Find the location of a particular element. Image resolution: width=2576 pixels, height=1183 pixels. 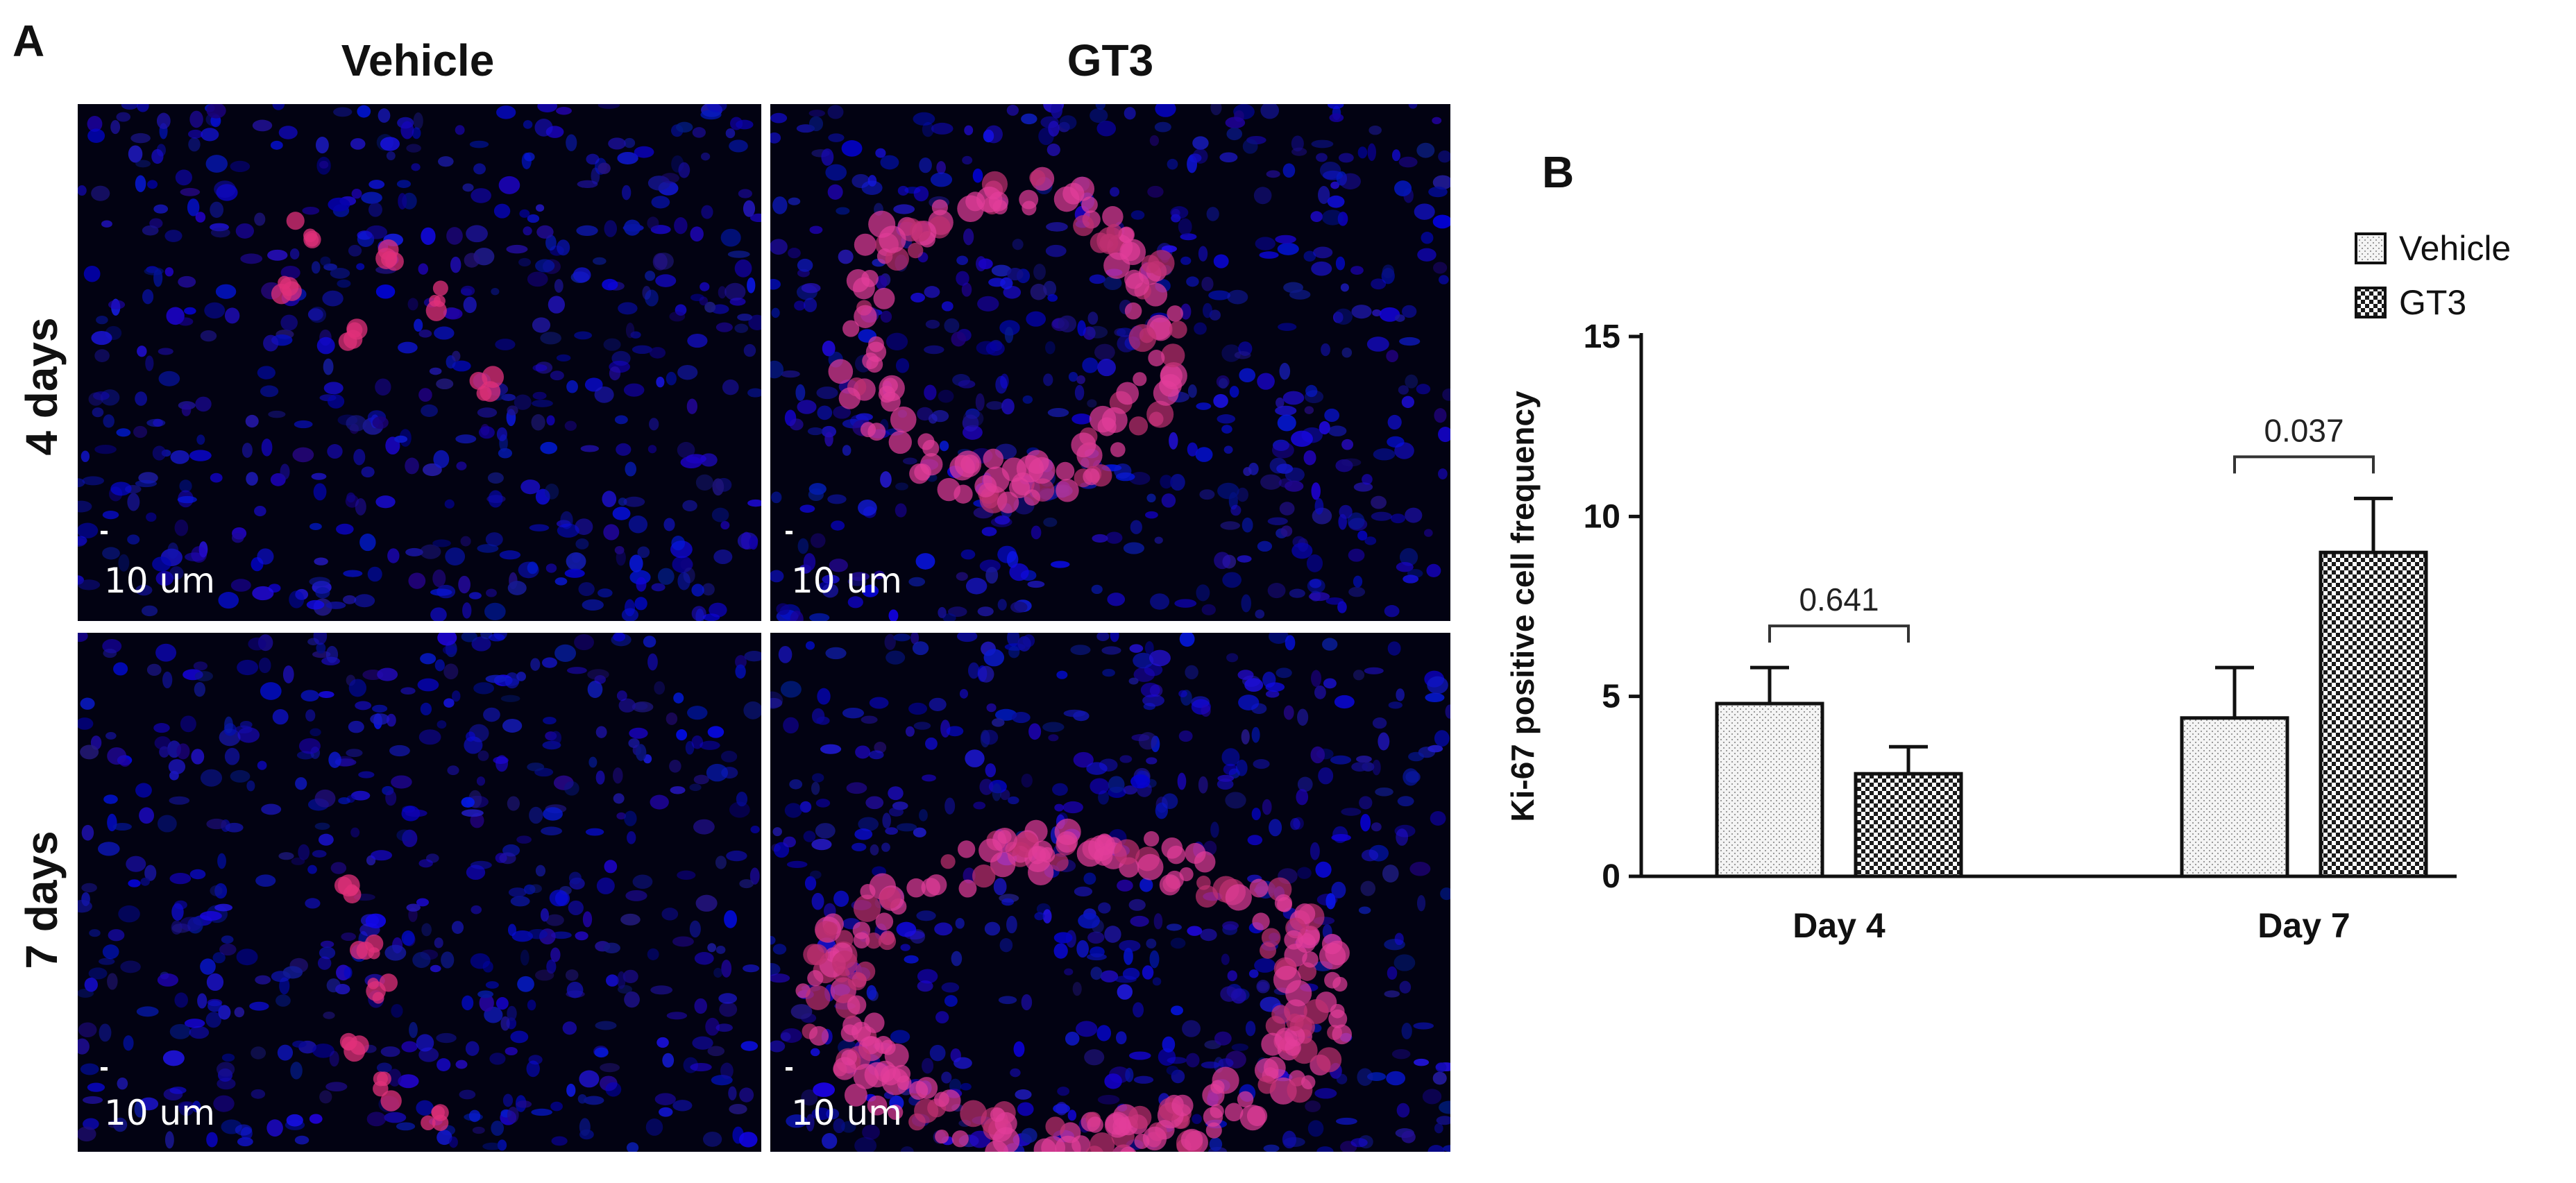

column-heading-gt3: GT3 is located at coordinates (1111, 60).